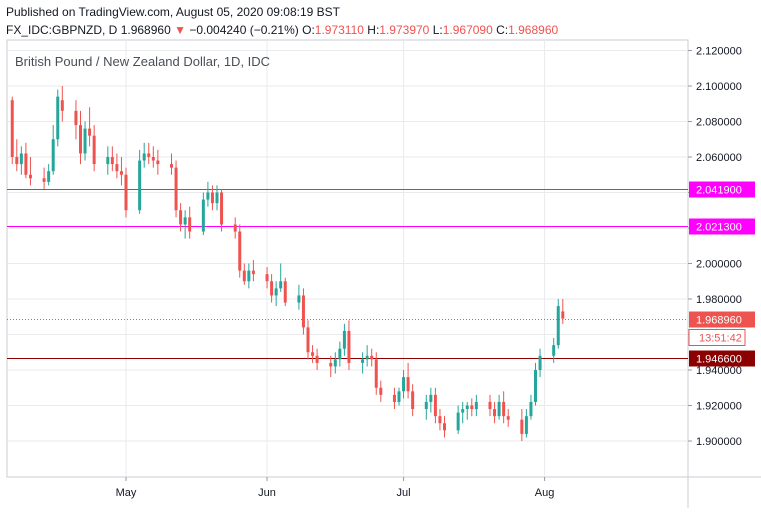 This screenshot has width=761, height=513. I want to click on y-tick-label: 2.060000, so click(719, 158).